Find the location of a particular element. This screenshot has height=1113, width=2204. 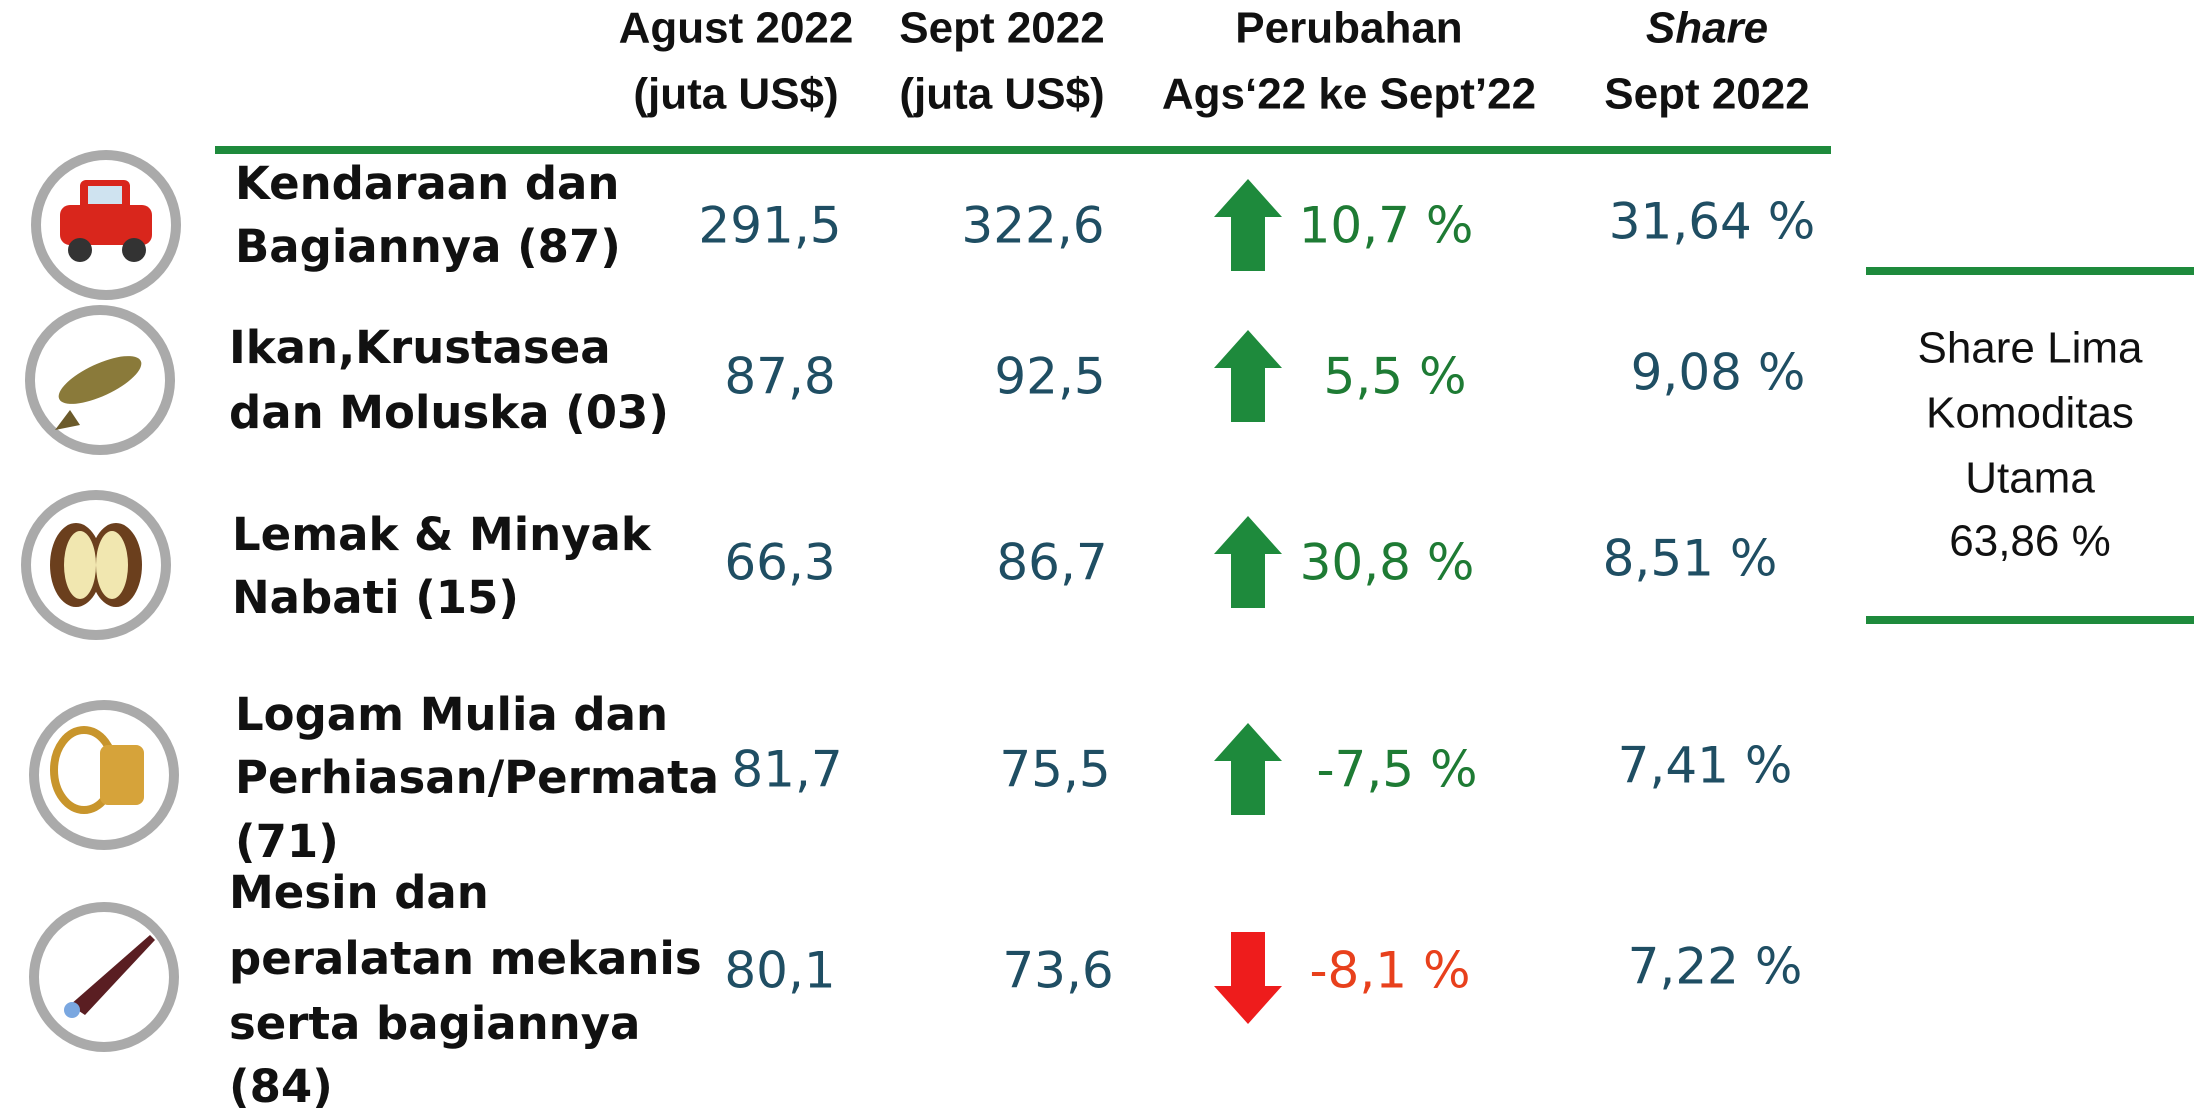

aug-value: 66,3 is located at coordinates (779, 563).